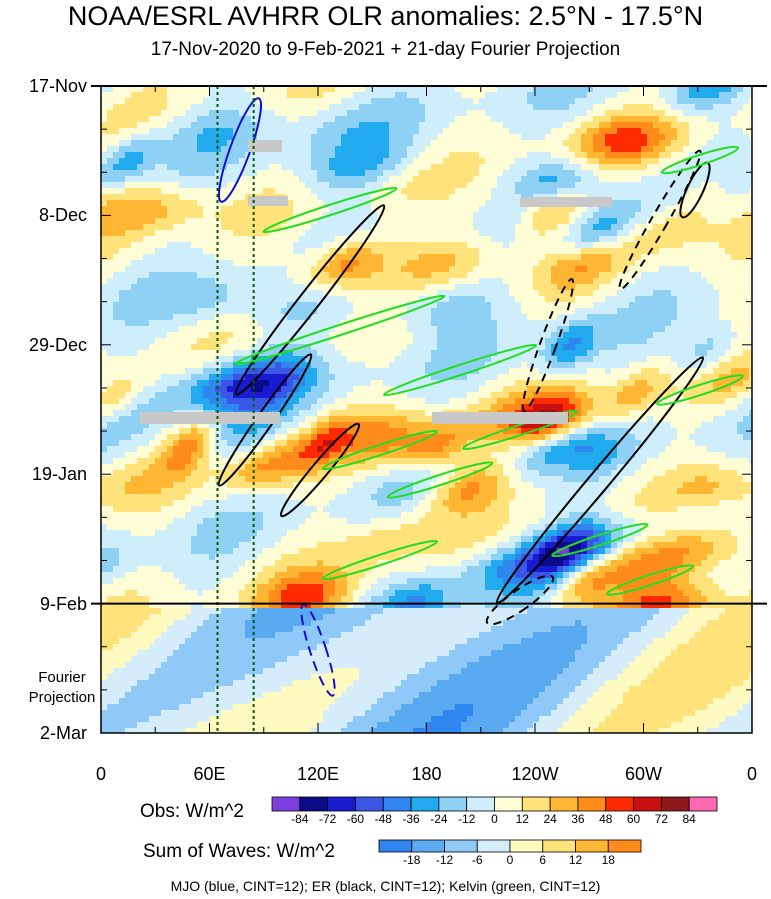 This screenshot has height=899, width=771. I want to click on waves-colorbar-tick-label: 18, so click(608, 860).